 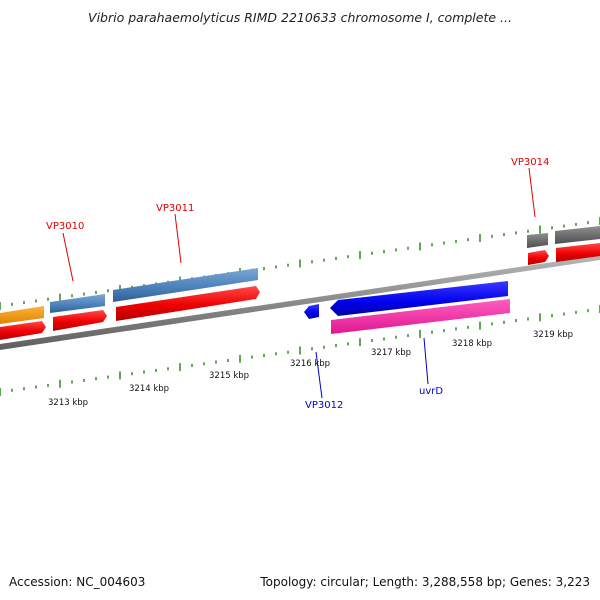 What do you see at coordinates (175, 208) in the screenshot?
I see `gene-label-vp3011: VP3011` at bounding box center [175, 208].